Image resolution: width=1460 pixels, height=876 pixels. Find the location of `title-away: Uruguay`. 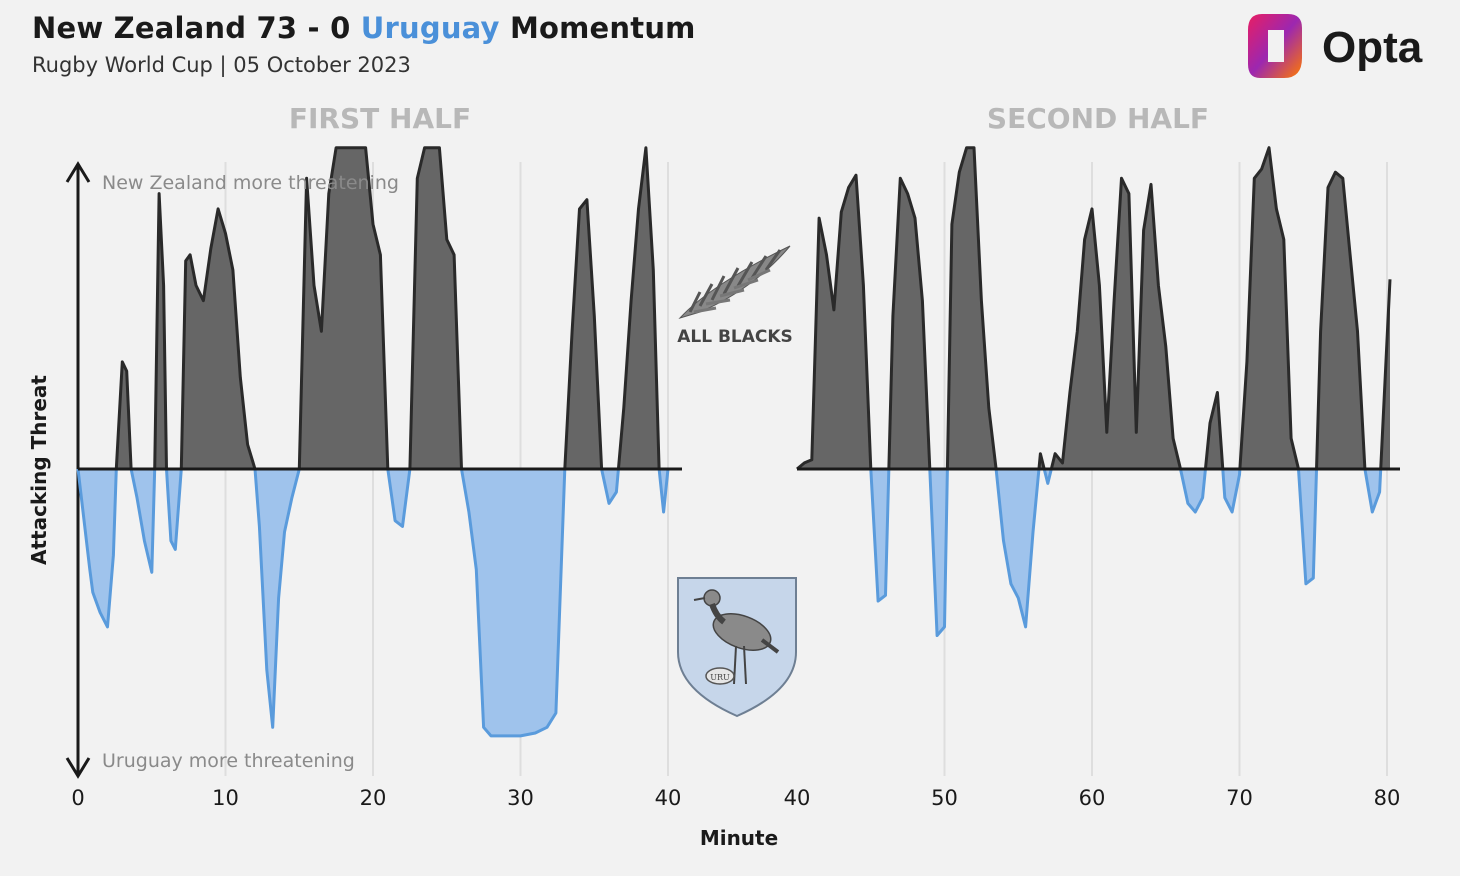

title-away: Uruguay is located at coordinates (430, 28).